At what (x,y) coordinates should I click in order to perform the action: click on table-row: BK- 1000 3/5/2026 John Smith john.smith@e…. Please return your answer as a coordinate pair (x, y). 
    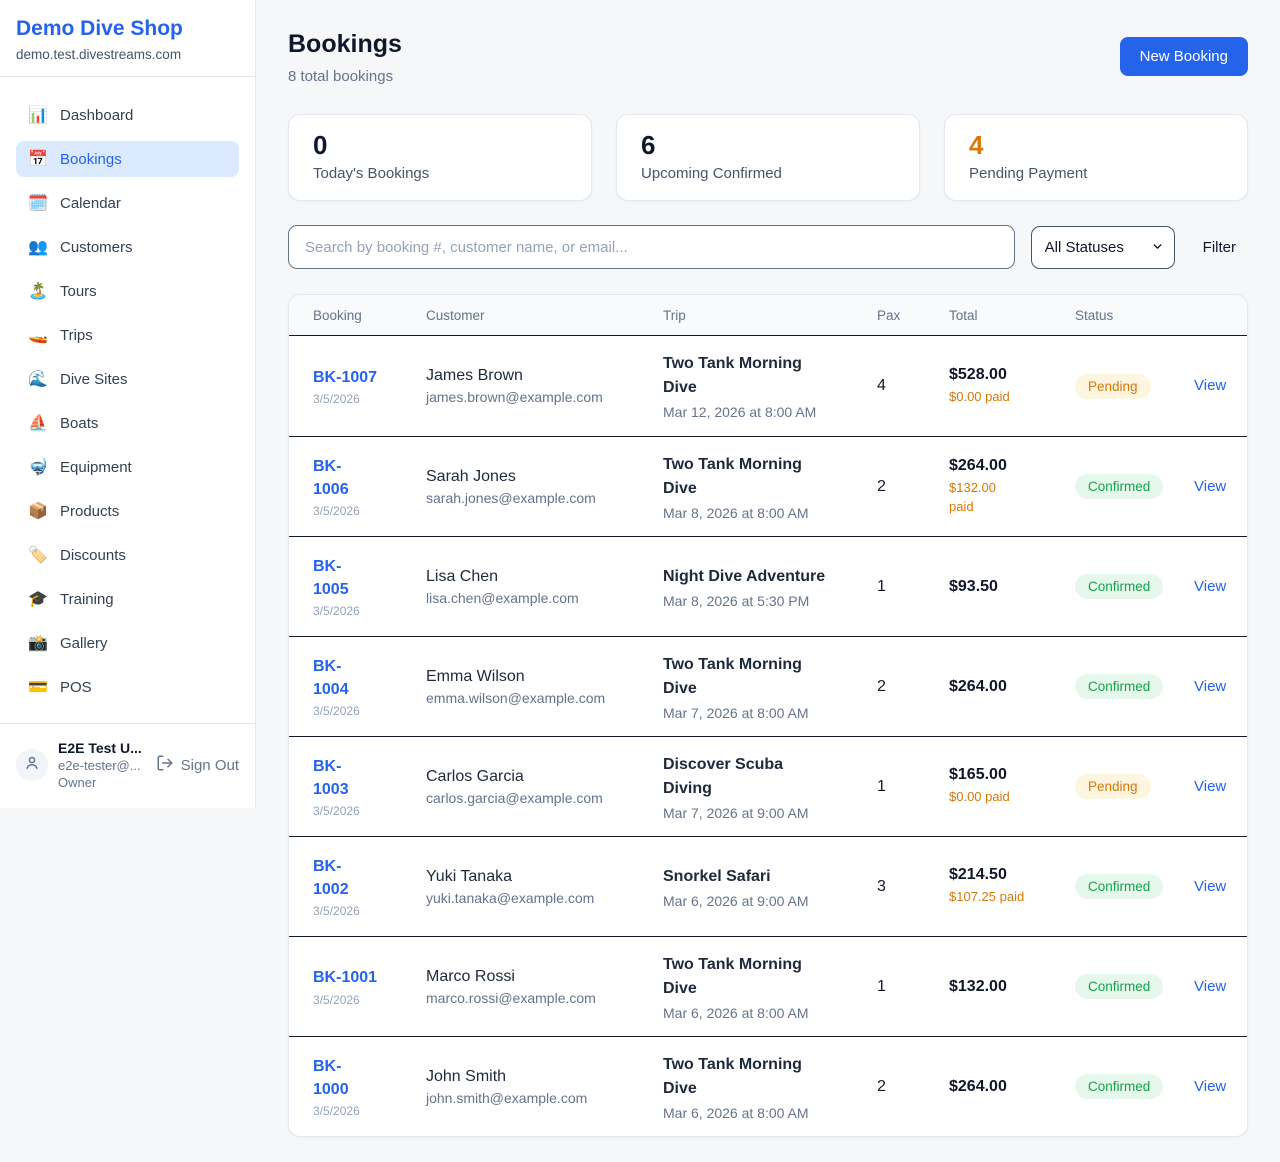
    Looking at the image, I should click on (768, 1086).